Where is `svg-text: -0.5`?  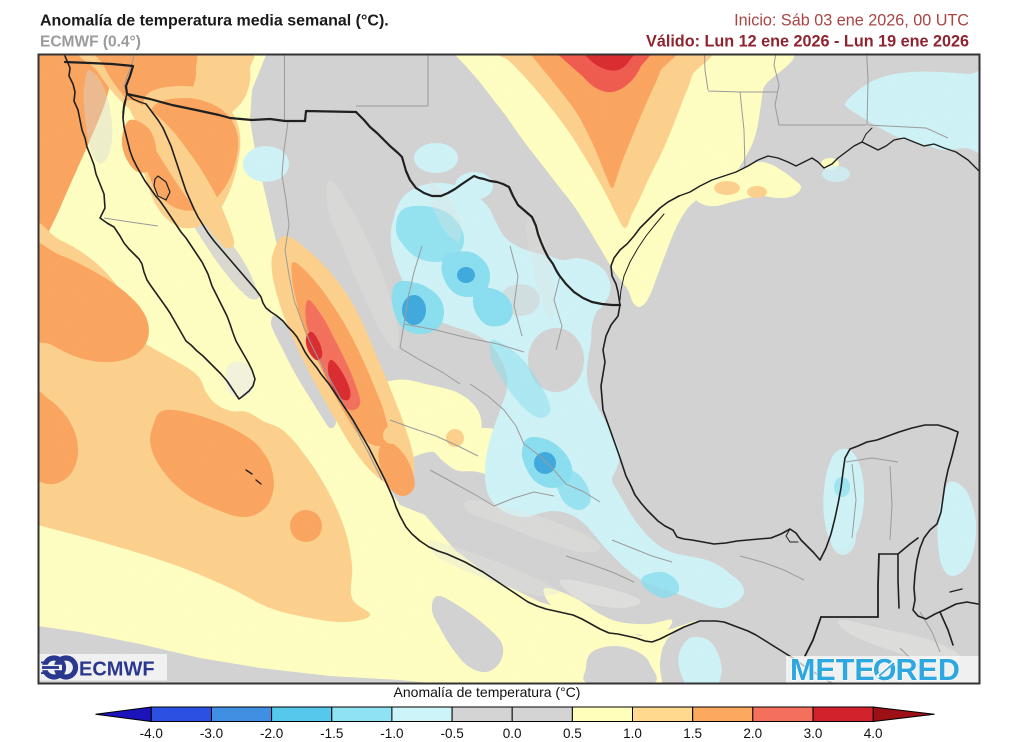
svg-text: -0.5 is located at coordinates (451, 733).